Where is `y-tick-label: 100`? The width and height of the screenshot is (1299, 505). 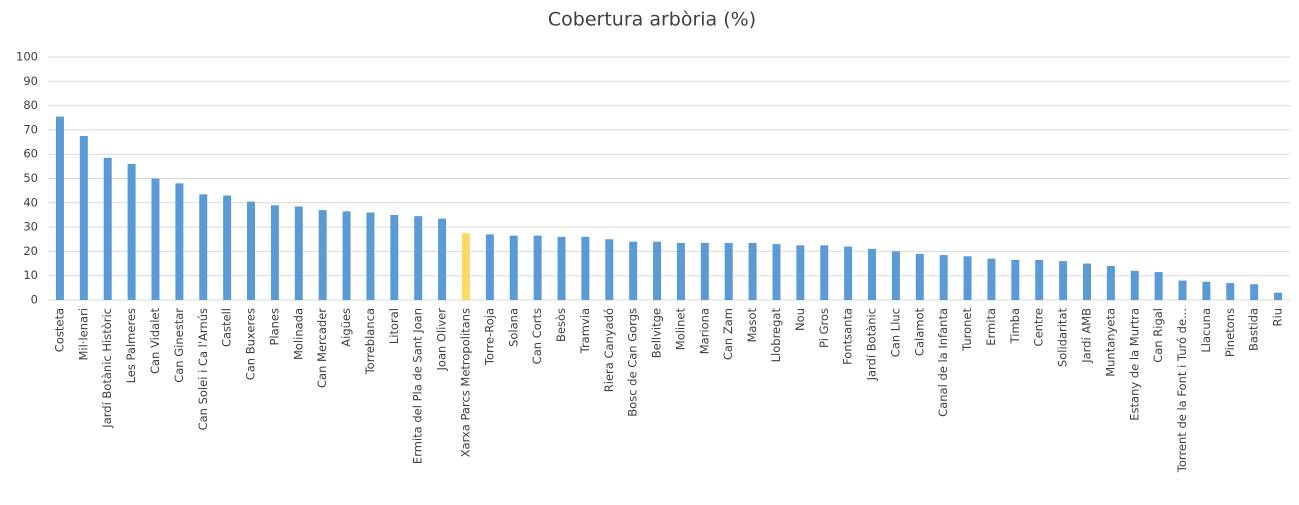 y-tick-label: 100 is located at coordinates (27, 57).